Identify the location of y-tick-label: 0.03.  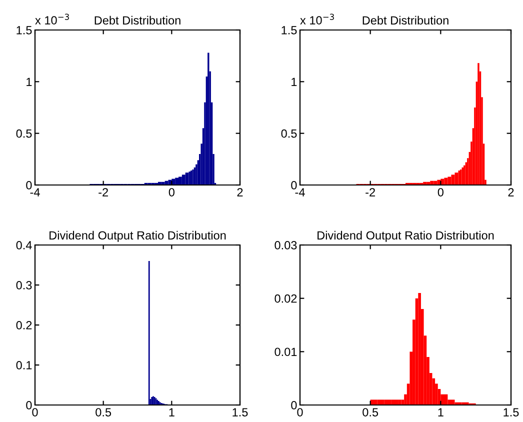
(285, 245).